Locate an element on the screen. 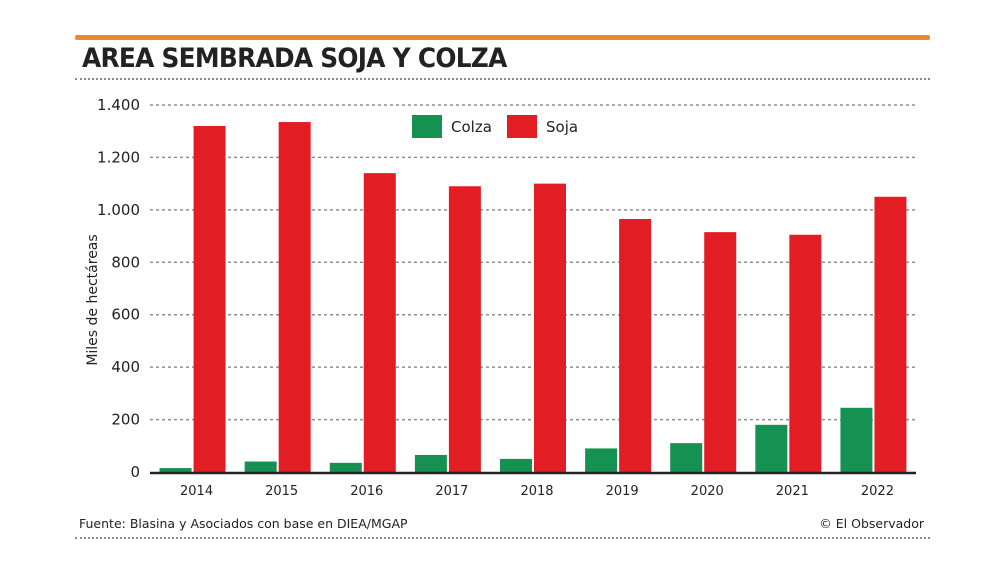  x-tick-label: 2020 is located at coordinates (707, 491).